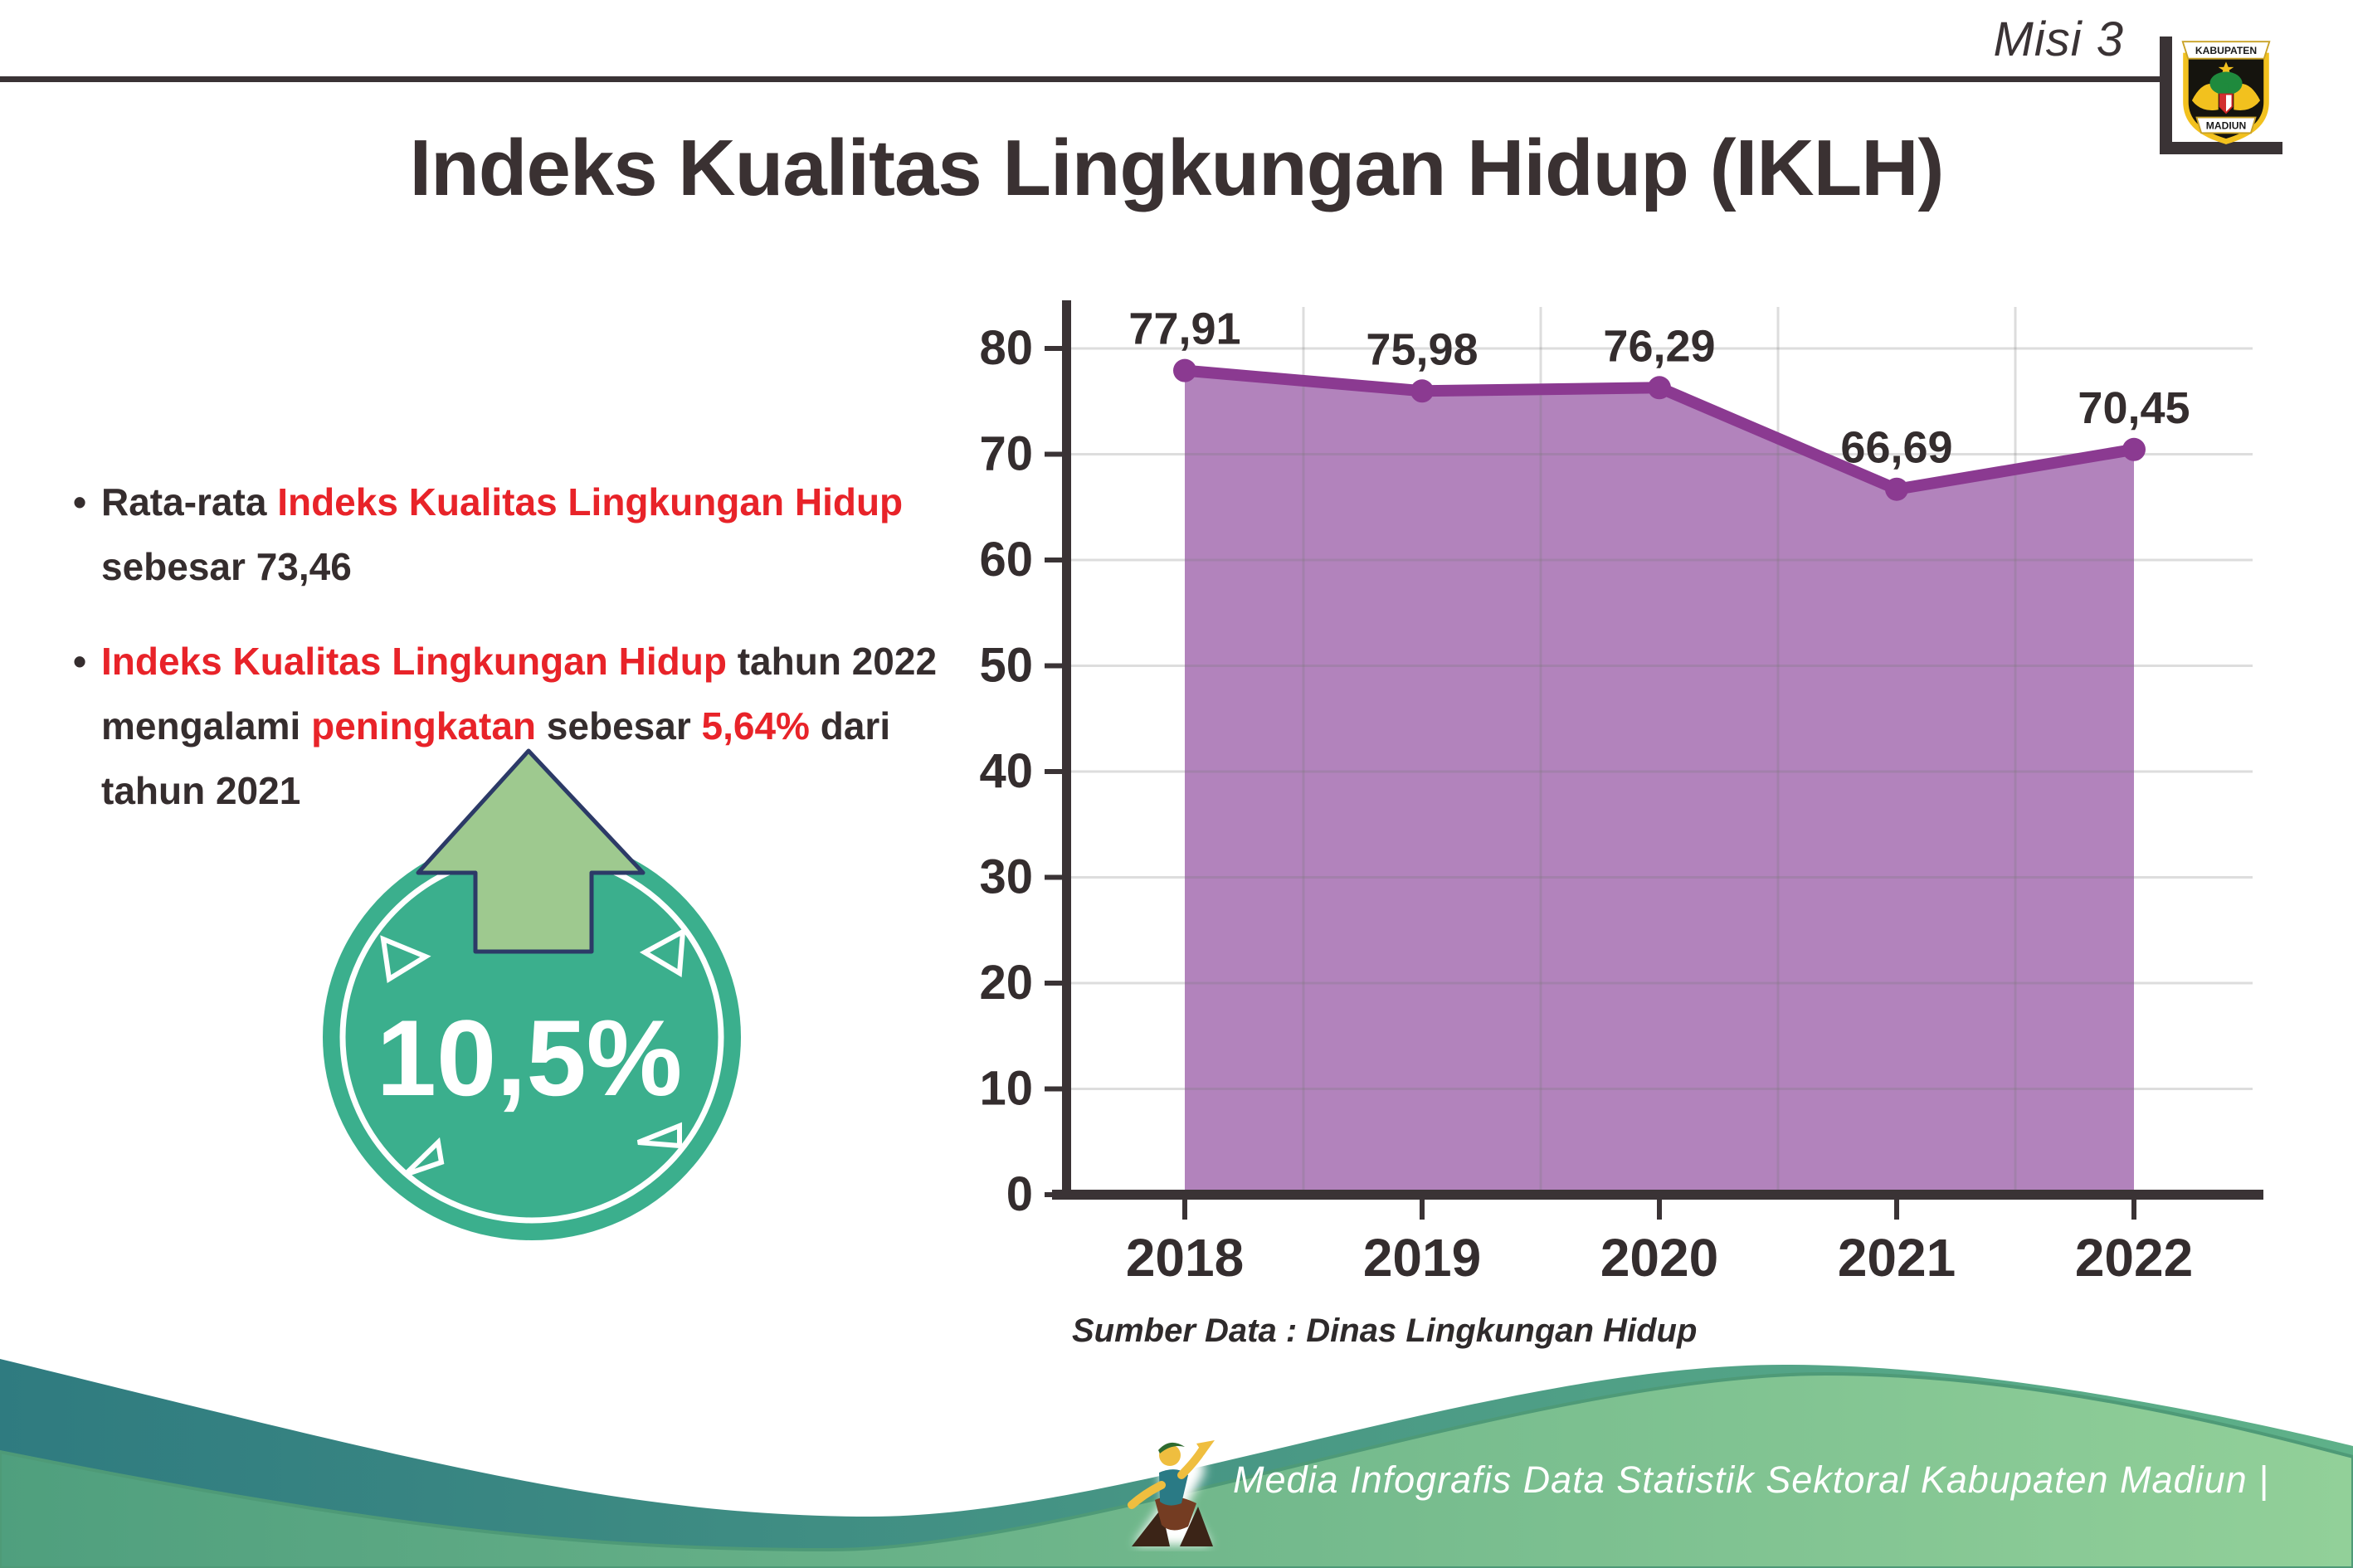 The width and height of the screenshot is (2353, 1568). I want to click on logo-top-text: KABUPATEN, so click(2226, 50).